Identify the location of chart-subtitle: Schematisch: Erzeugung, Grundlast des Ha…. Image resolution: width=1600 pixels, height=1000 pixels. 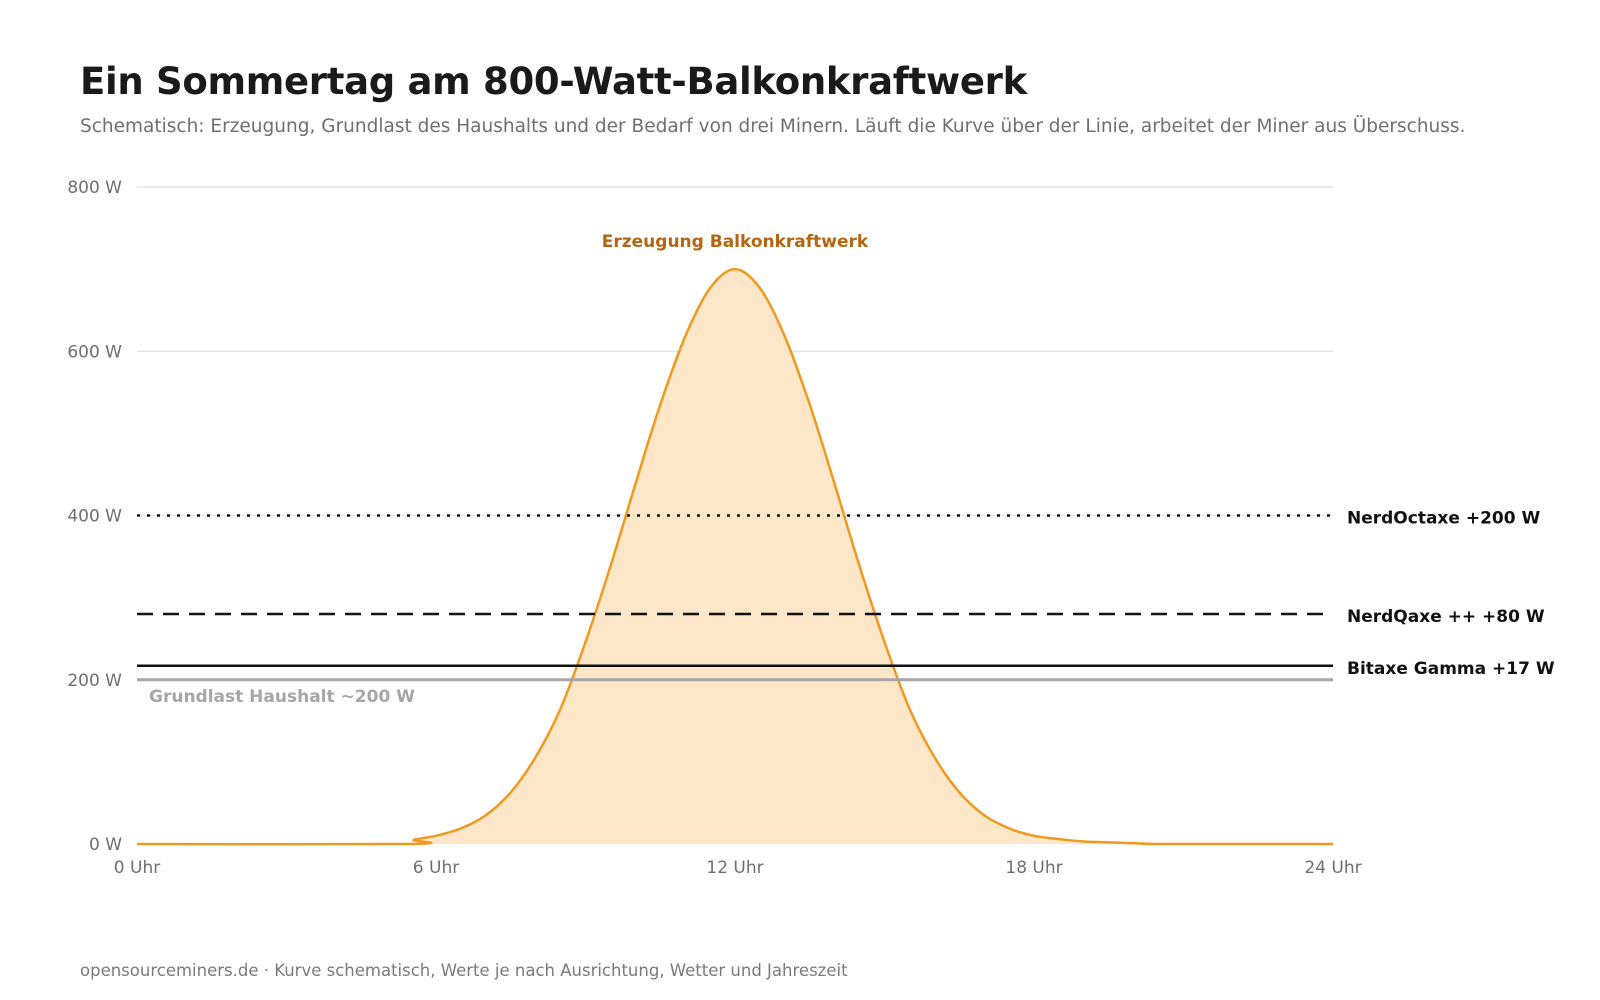
(773, 126).